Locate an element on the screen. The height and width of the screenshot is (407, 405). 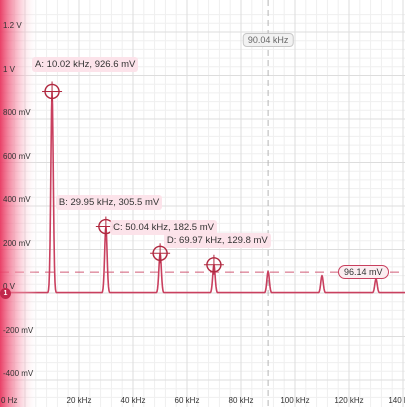
peak-marker-c is located at coordinates (160, 253).